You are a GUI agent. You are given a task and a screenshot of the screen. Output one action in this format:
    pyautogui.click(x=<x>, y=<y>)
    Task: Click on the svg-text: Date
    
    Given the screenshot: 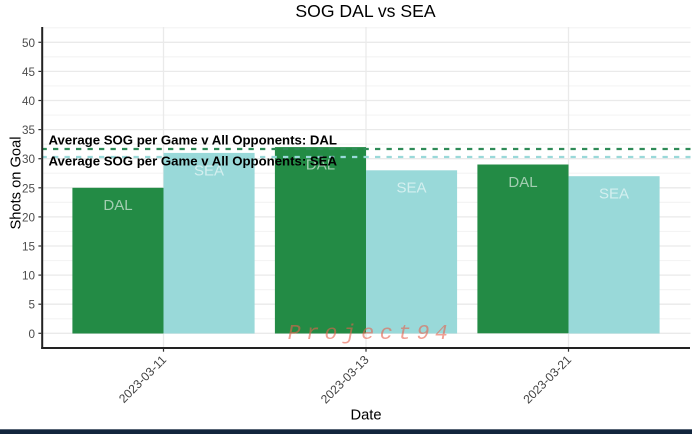 What is the action you would take?
    pyautogui.click(x=365, y=416)
    